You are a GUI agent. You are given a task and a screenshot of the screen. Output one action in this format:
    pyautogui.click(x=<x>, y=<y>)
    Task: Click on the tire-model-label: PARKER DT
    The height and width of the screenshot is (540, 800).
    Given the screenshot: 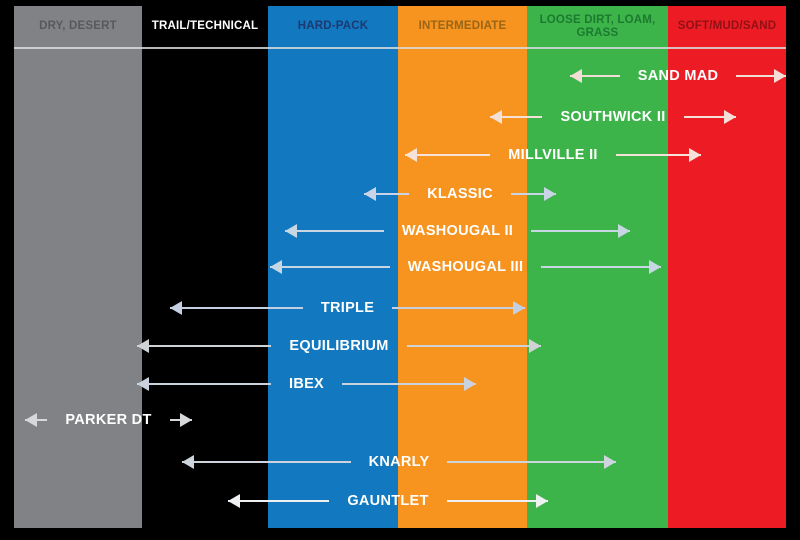 What is the action you would take?
    pyautogui.click(x=108, y=420)
    